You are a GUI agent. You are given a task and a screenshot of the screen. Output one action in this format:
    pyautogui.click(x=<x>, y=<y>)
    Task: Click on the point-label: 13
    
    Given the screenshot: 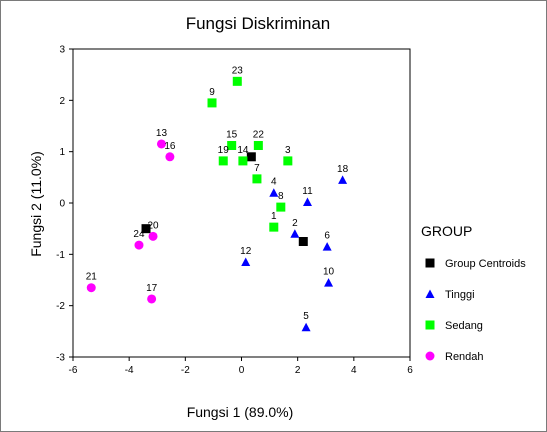 What is the action you would take?
    pyautogui.click(x=162, y=133)
    